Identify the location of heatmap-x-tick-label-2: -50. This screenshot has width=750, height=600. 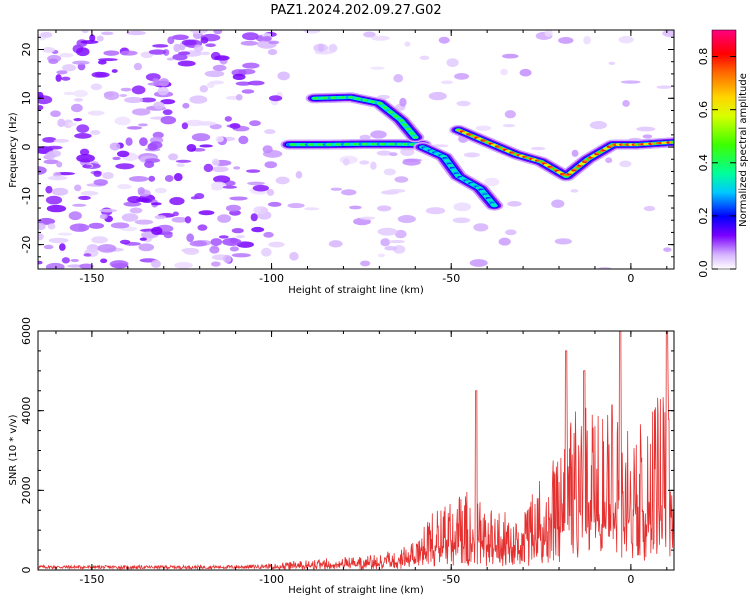
(451, 278).